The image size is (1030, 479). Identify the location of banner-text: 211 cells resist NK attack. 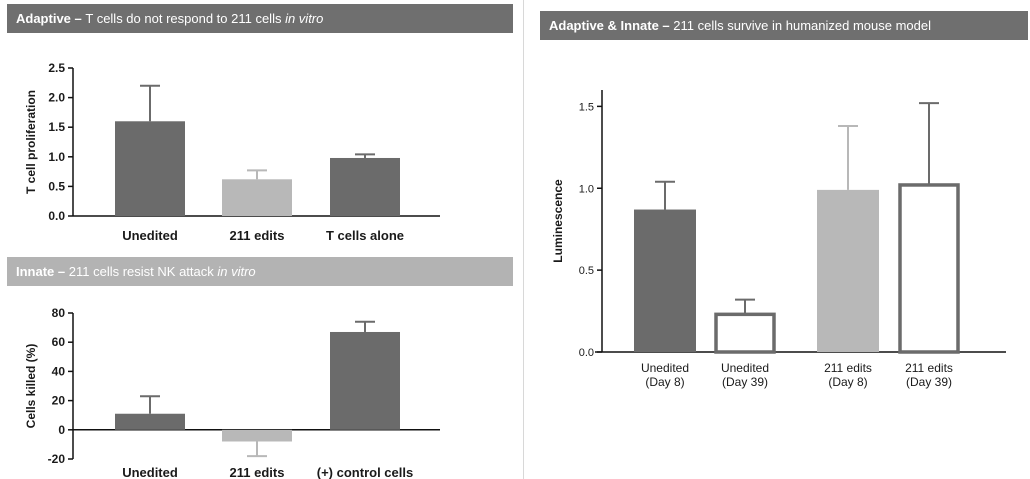
(143, 271).